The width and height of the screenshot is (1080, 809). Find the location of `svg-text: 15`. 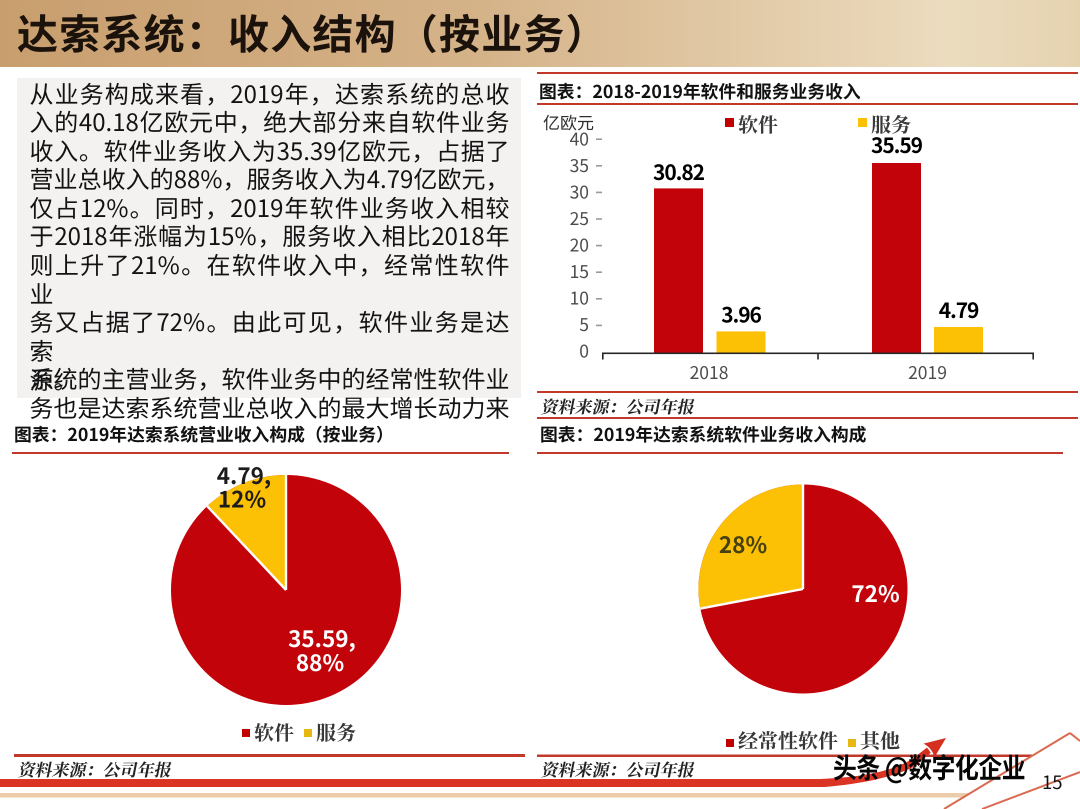

svg-text: 15 is located at coordinates (579, 271).